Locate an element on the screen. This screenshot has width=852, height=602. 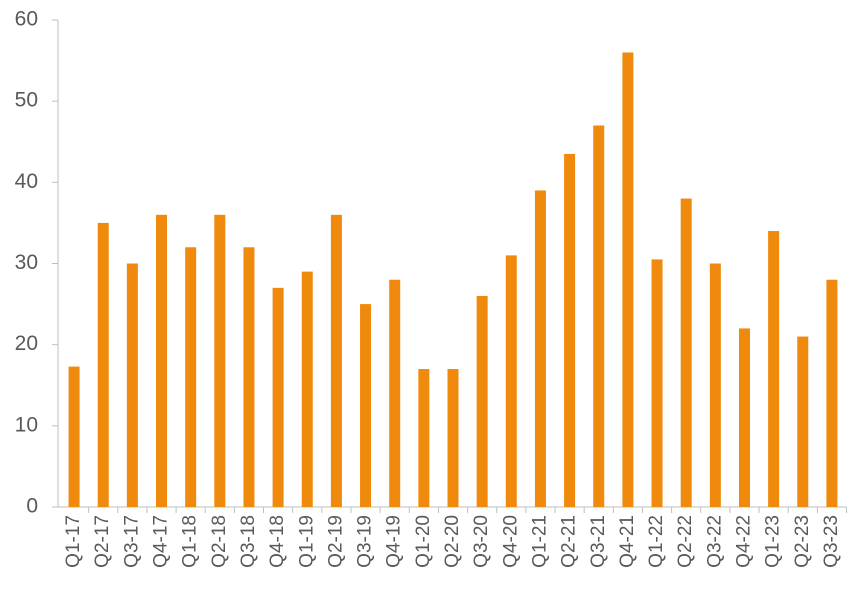
y-tick-label: 40 is located at coordinates (26, 181).